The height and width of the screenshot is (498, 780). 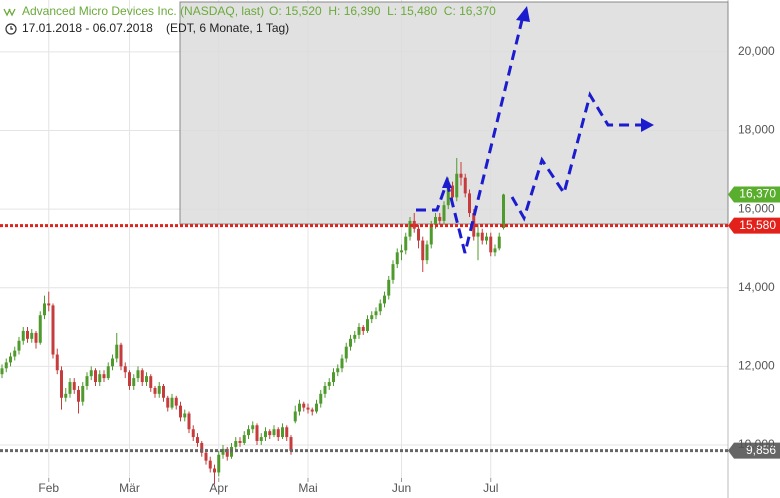 I want to click on last-price-label: 16,370, so click(x=757, y=194).